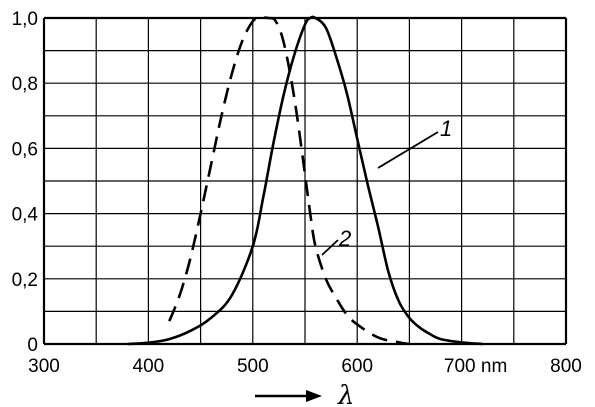  Describe the element at coordinates (566, 366) in the screenshot. I see `x-tick-label: 800` at that location.